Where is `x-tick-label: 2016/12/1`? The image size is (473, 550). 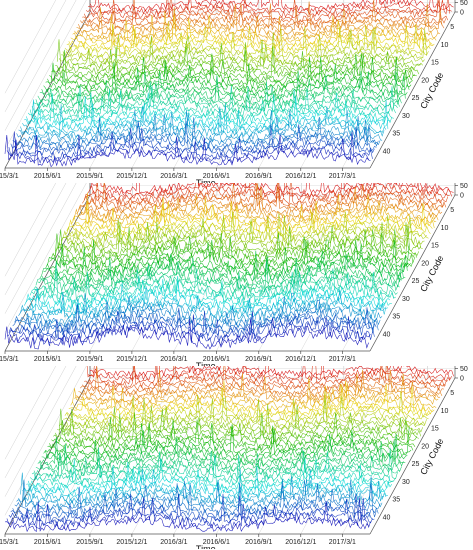 x-tick-label: 2016/12/1 is located at coordinates (300, 176).